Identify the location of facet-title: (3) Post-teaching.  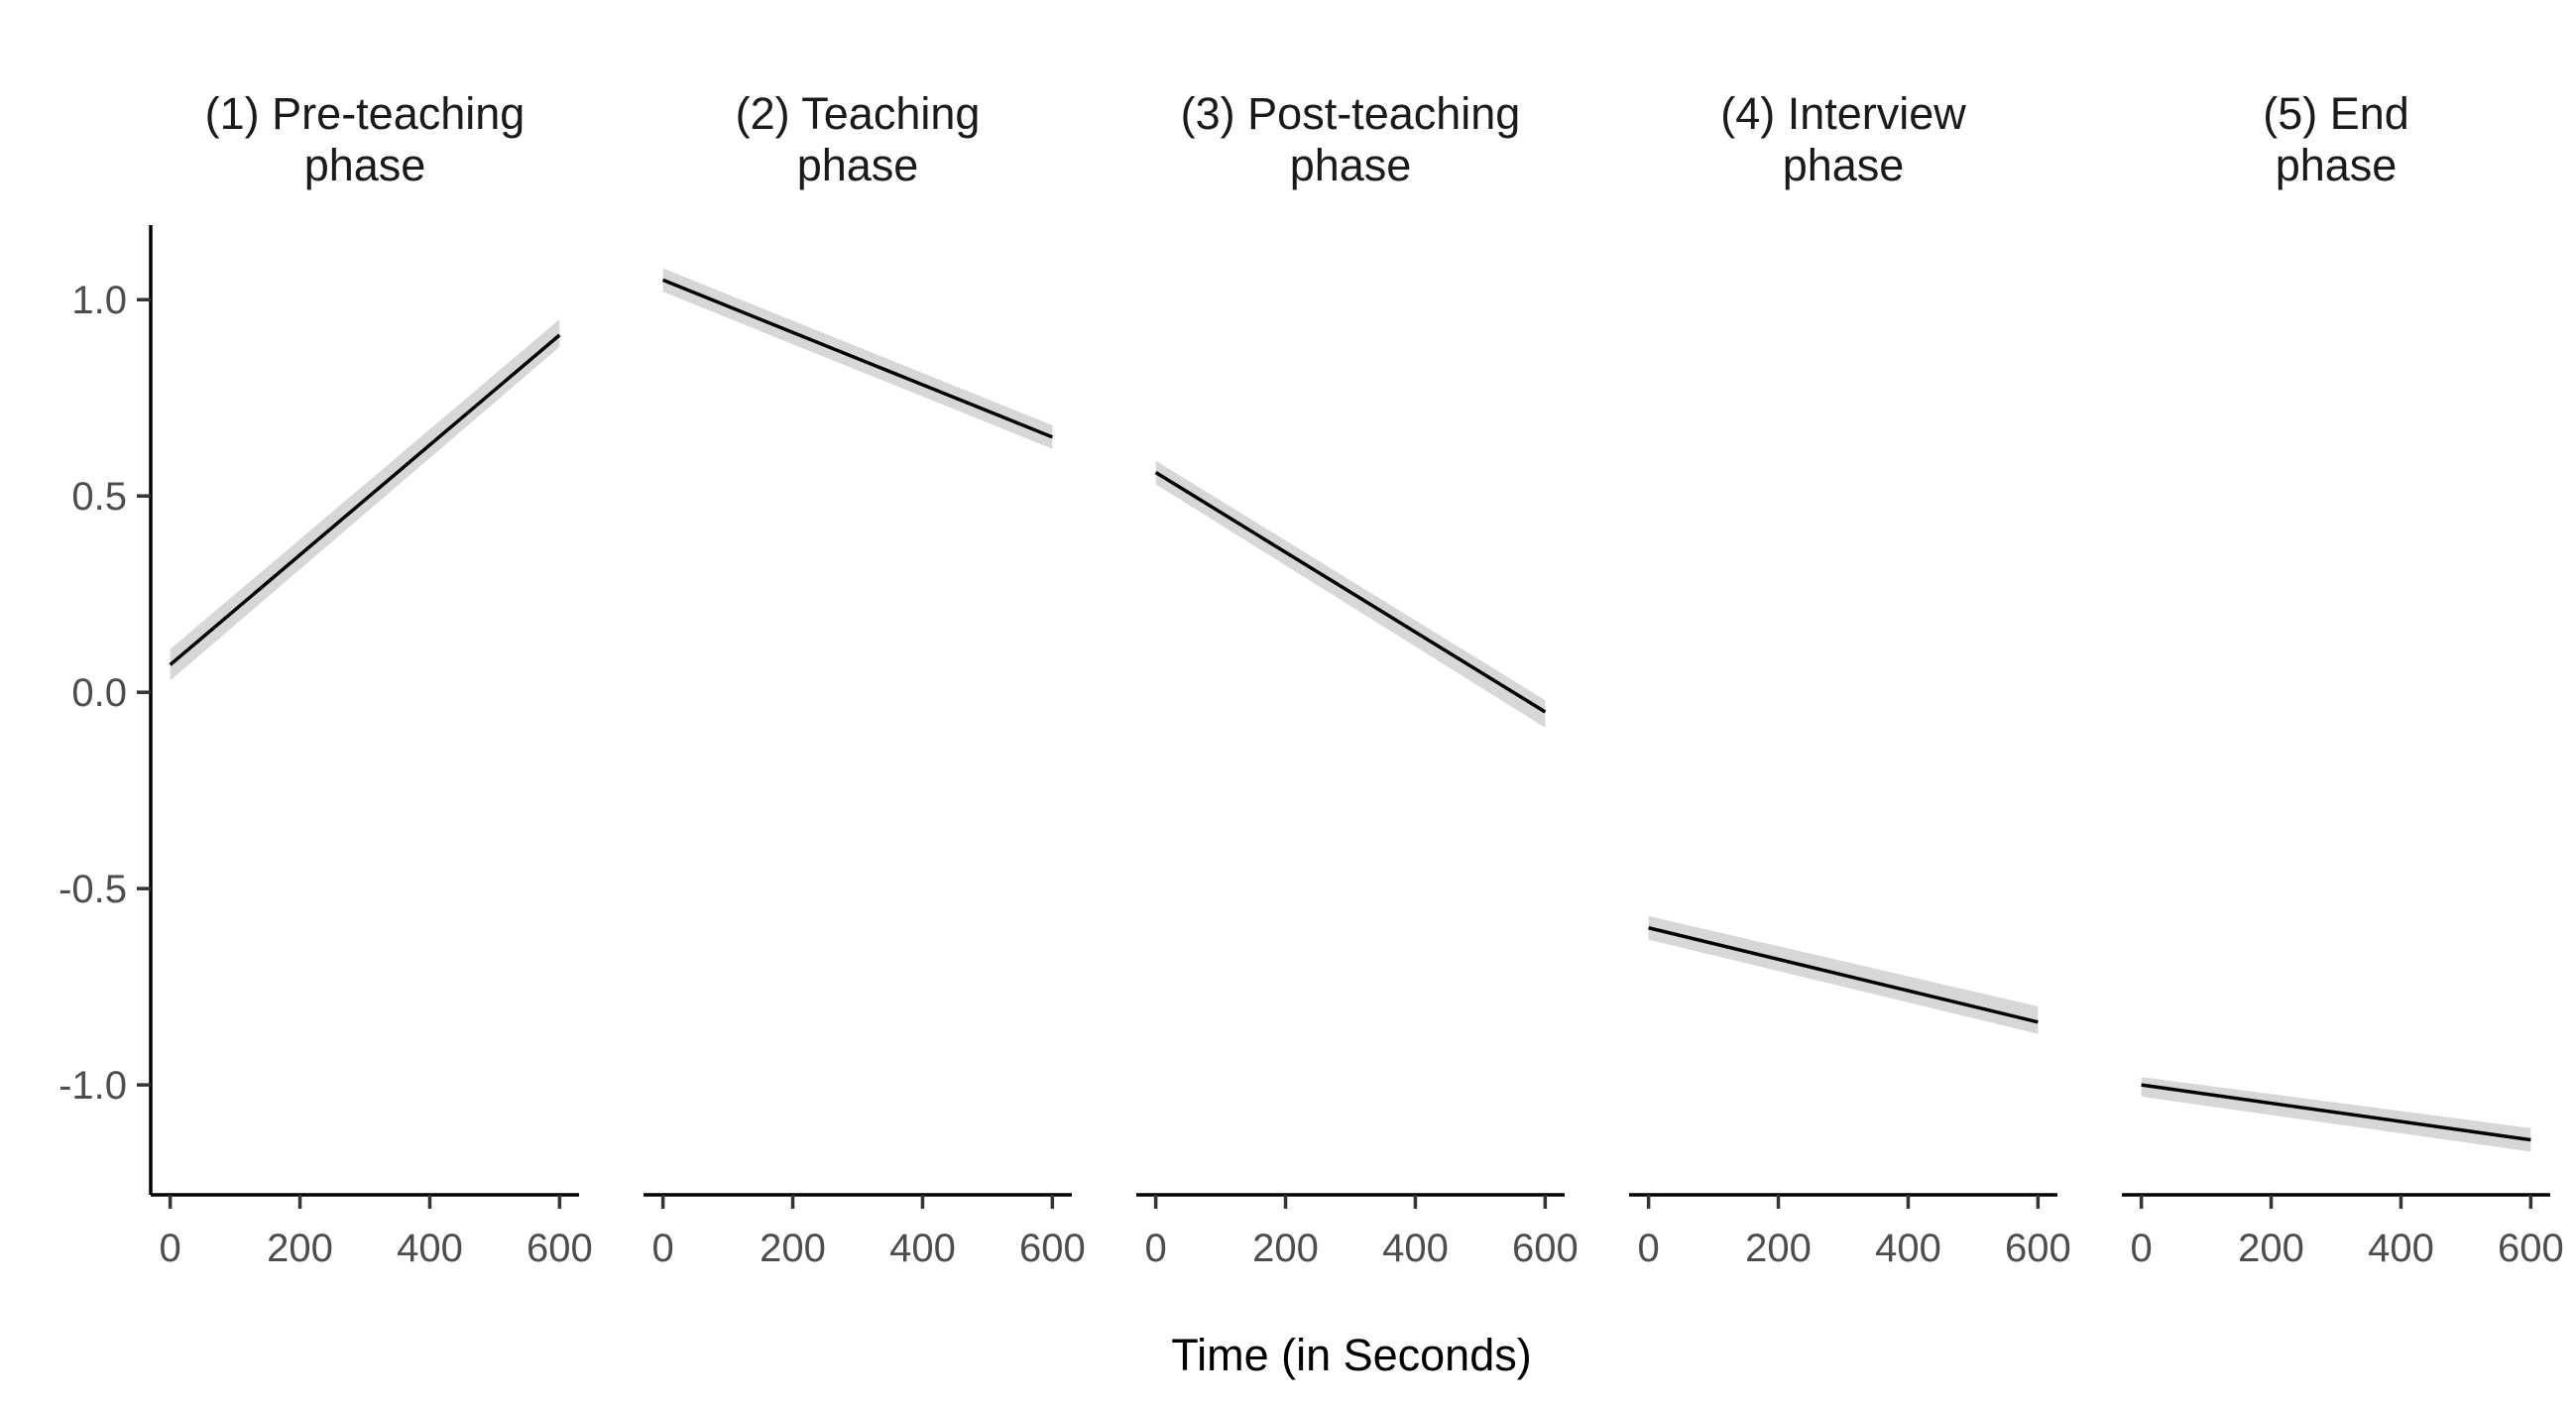
(1351, 113).